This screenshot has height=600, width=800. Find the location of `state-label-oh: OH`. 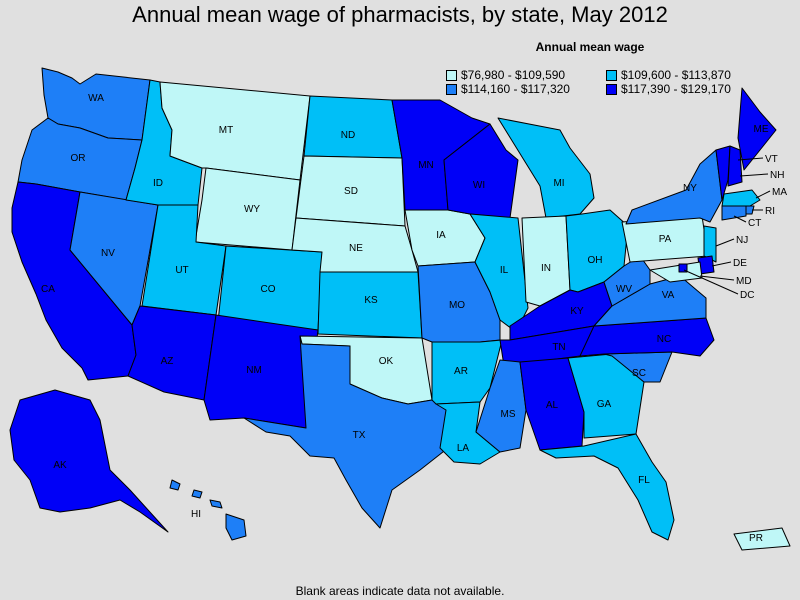

state-label-oh: OH is located at coordinates (595, 260).